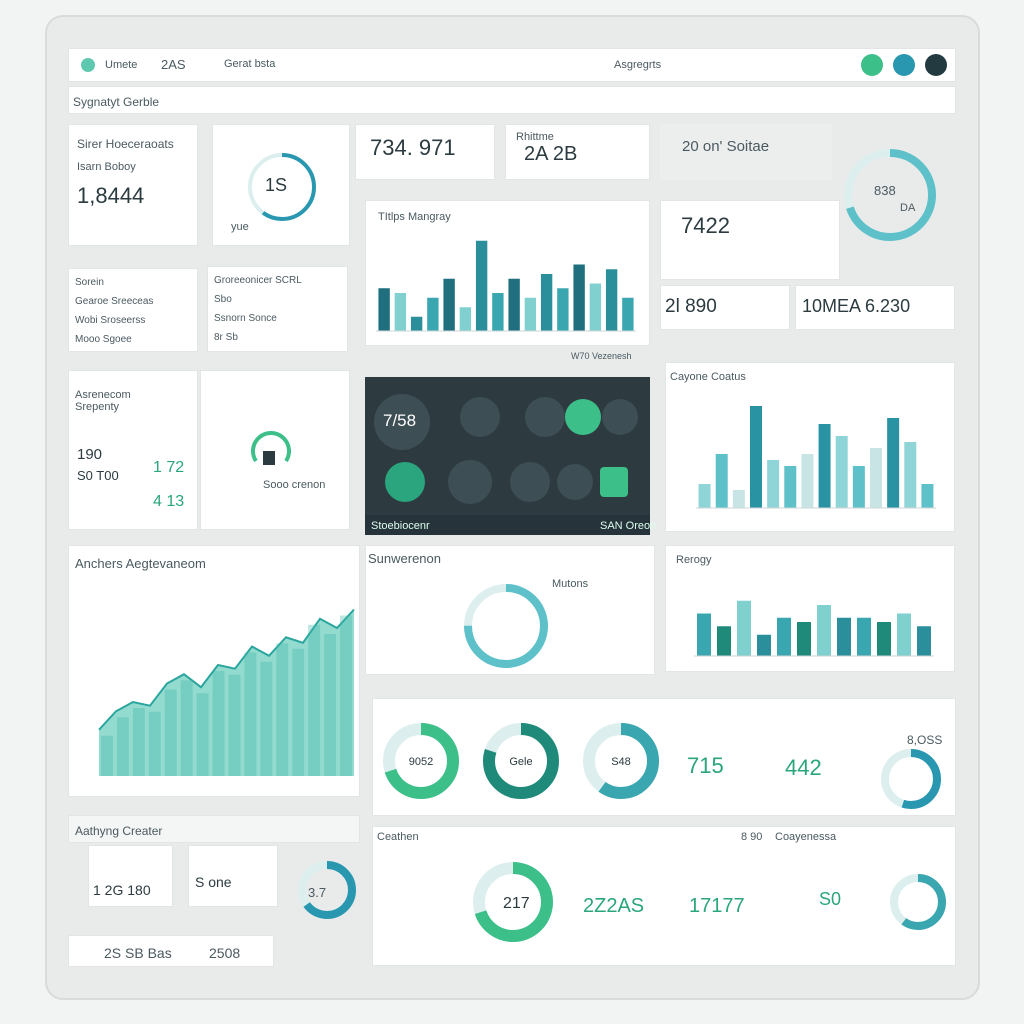 The image size is (1024, 1024). Describe the element at coordinates (111, 195) in the screenshot. I see `card-value: 1,8444` at that location.